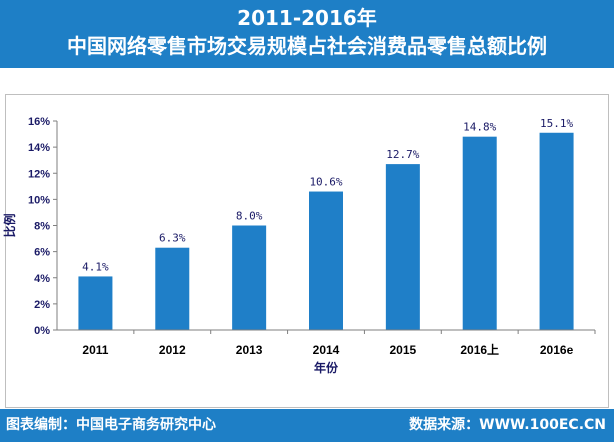 The height and width of the screenshot is (442, 614). Describe the element at coordinates (39, 200) in the screenshot. I see `y-tick-label: 10%` at that location.